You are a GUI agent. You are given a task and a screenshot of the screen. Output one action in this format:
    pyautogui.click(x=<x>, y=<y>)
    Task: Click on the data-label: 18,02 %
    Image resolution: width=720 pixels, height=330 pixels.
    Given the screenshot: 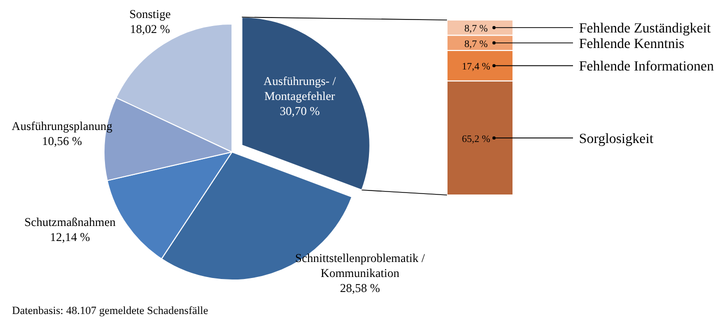 What is the action you would take?
    pyautogui.click(x=150, y=29)
    